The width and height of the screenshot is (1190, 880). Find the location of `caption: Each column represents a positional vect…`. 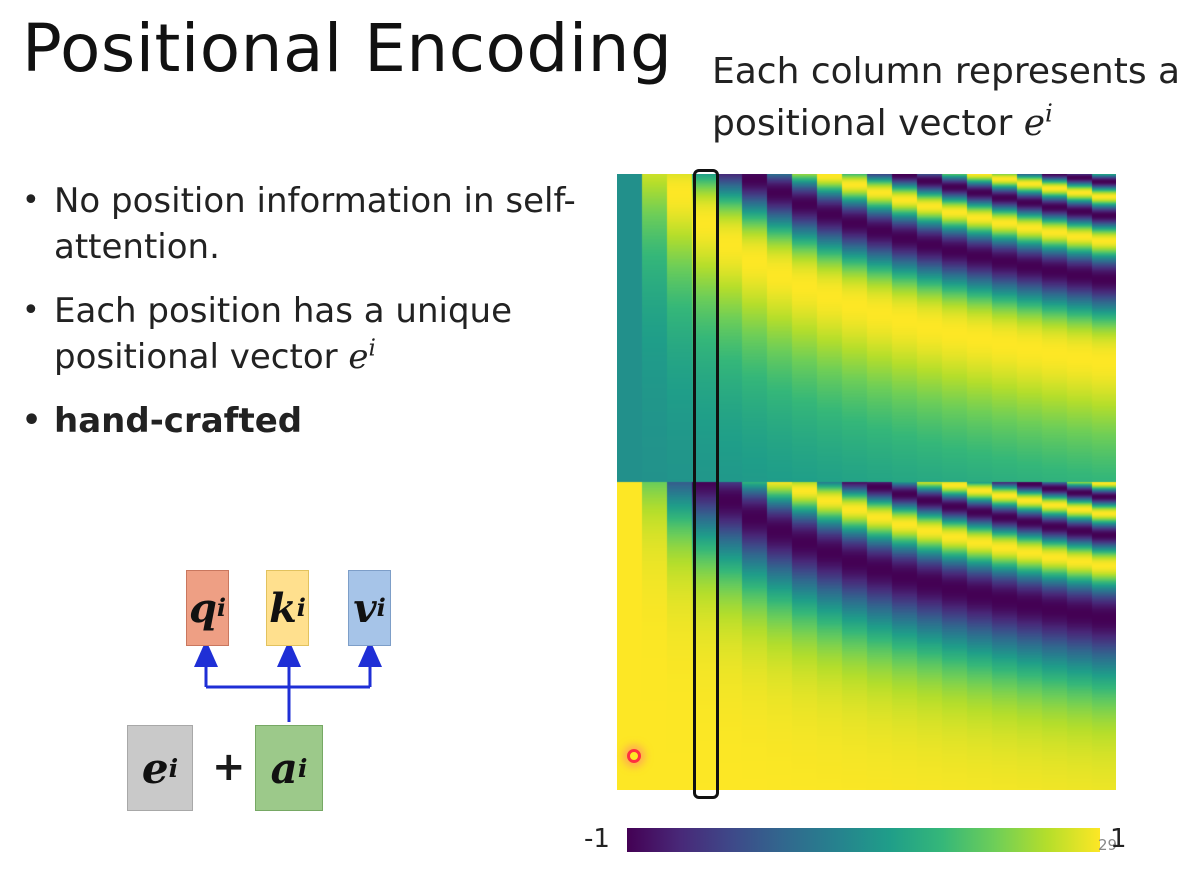

caption: Each column represents a positional vect… is located at coordinates (946, 98).